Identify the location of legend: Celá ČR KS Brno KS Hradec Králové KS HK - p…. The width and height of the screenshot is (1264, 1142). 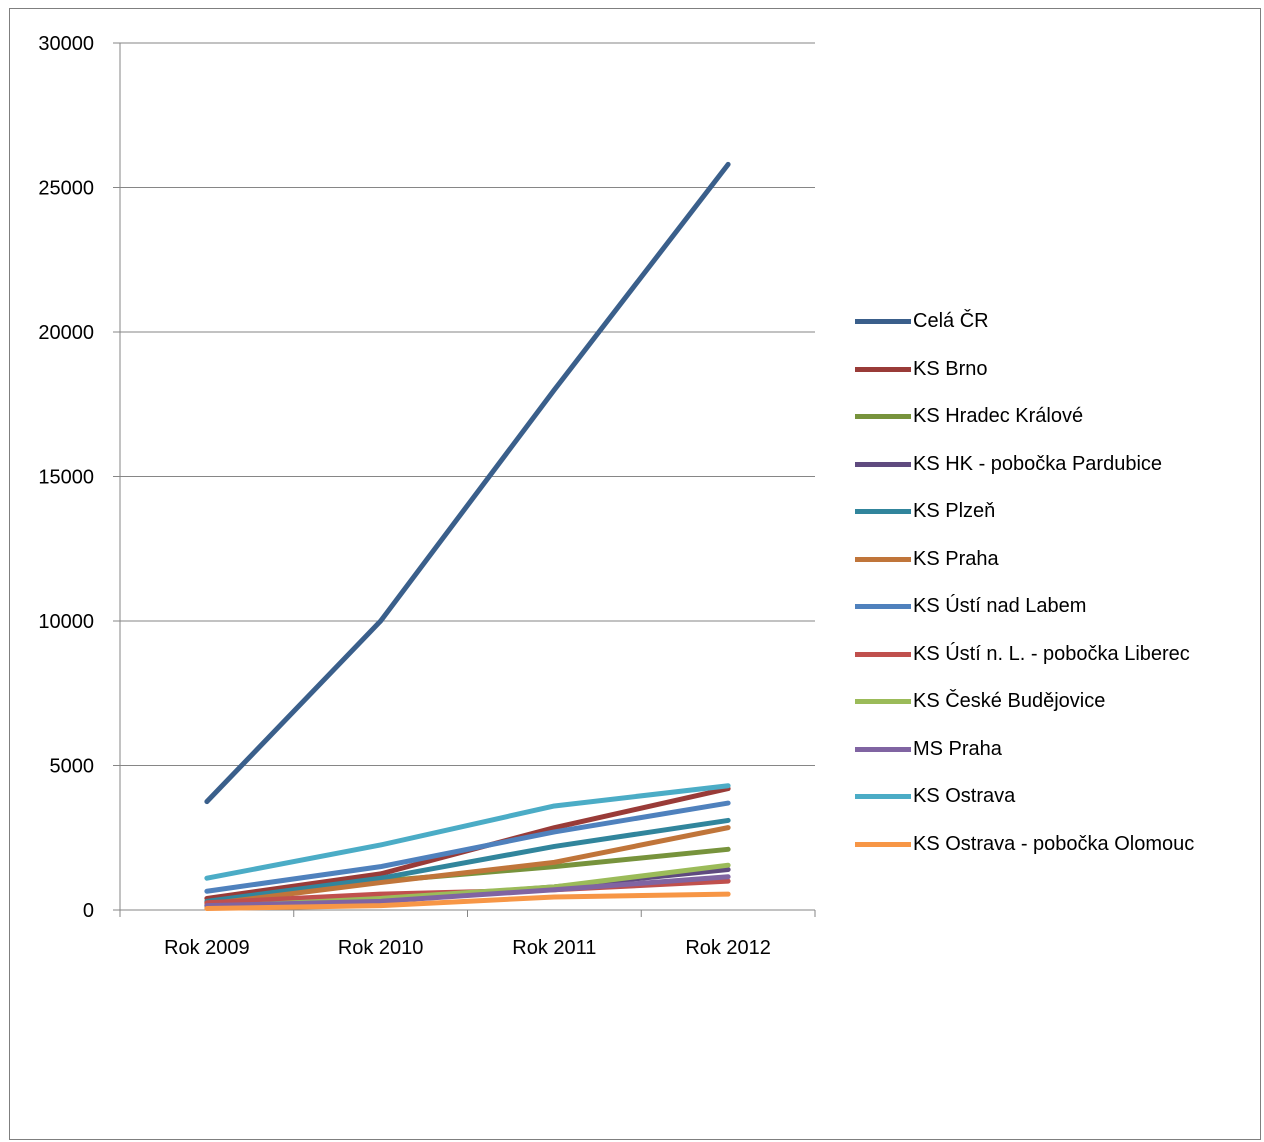
(1024, 583).